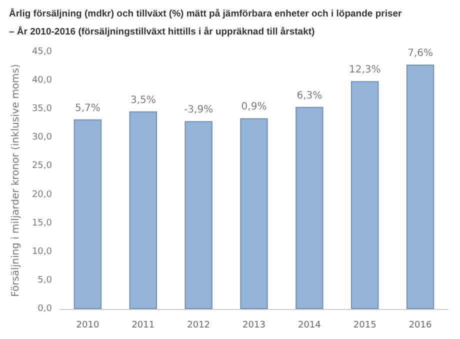  Describe the element at coordinates (162, 32) in the screenshot. I see `chart-subtitle: – År 2010-2016 (försäljningstillväxt hittills i år uppräknad till årstakt)` at that location.